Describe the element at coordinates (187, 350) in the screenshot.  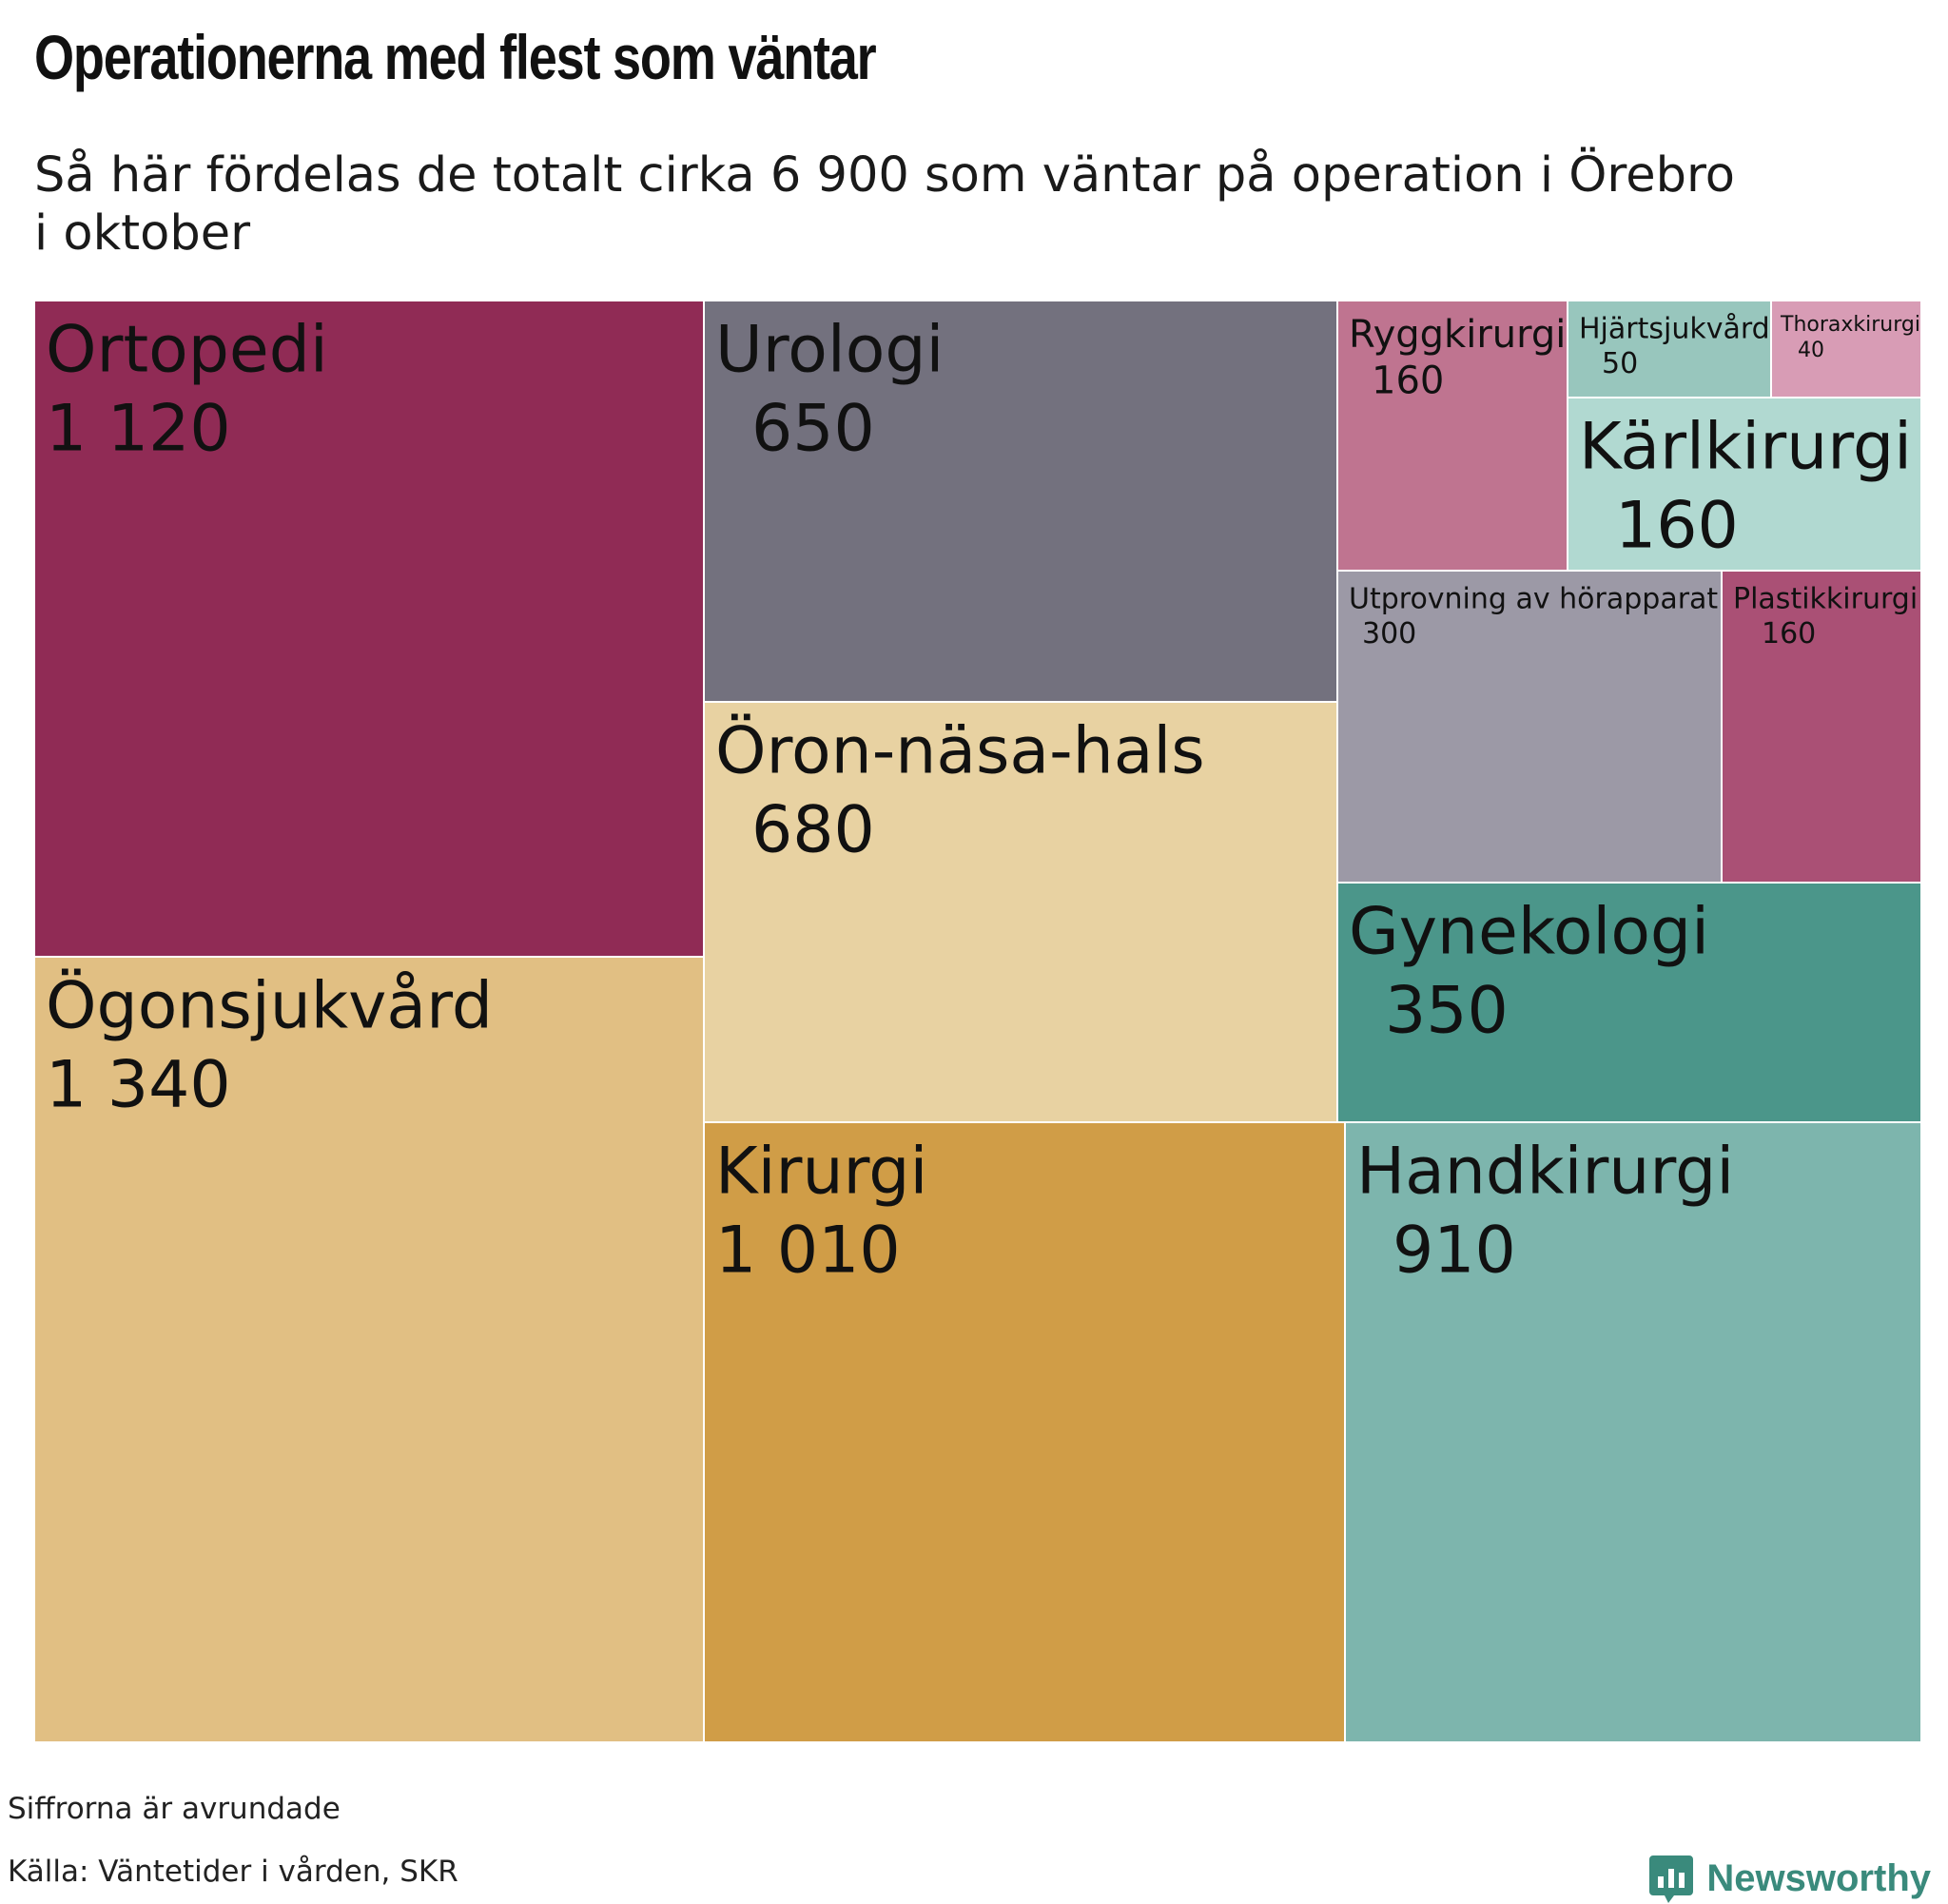
I see `tile-label-ortopedi: Ortopedi` at that location.